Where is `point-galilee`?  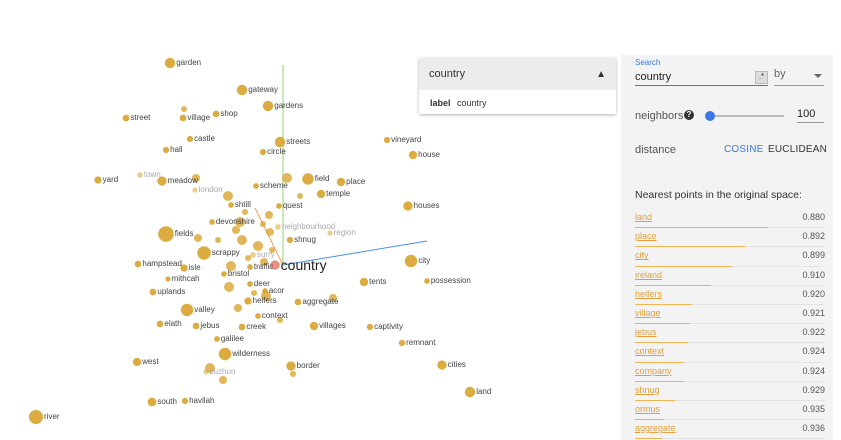 point-galilee is located at coordinates (217, 339).